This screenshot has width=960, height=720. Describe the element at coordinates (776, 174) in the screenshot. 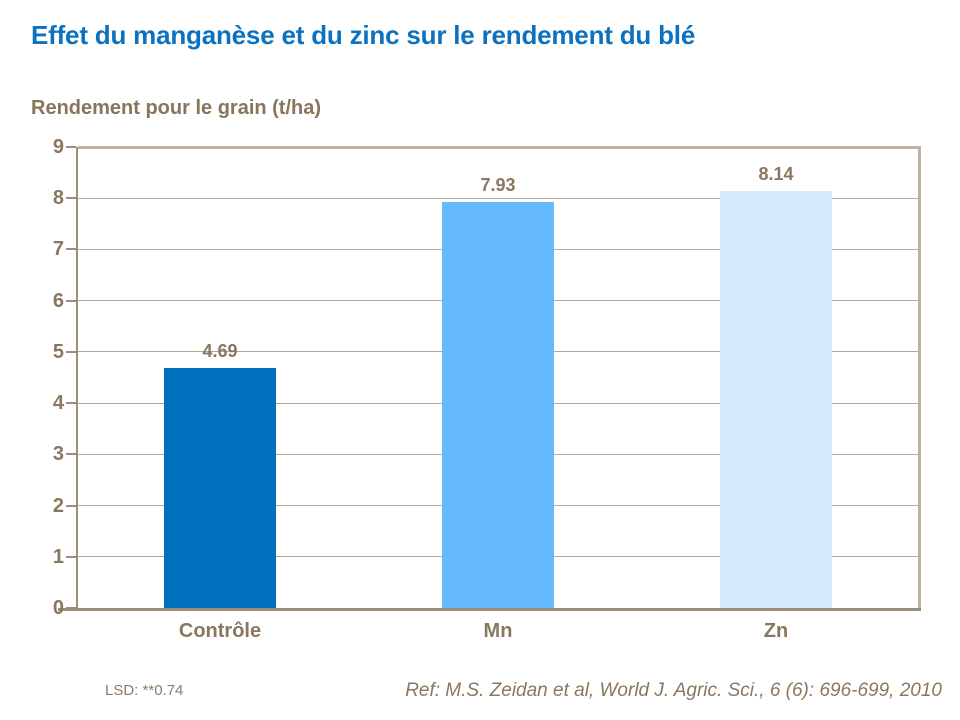

I see `bar-value-label-zn: 8.14` at that location.